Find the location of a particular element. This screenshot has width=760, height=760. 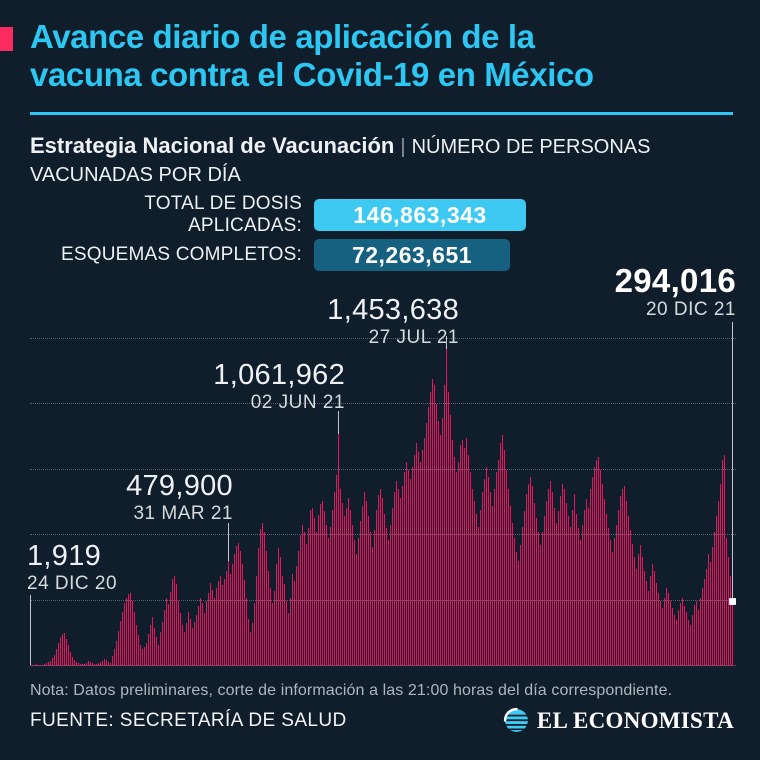

source-credit: FUENTE: SECRETARÍA DE SALUD is located at coordinates (188, 720).